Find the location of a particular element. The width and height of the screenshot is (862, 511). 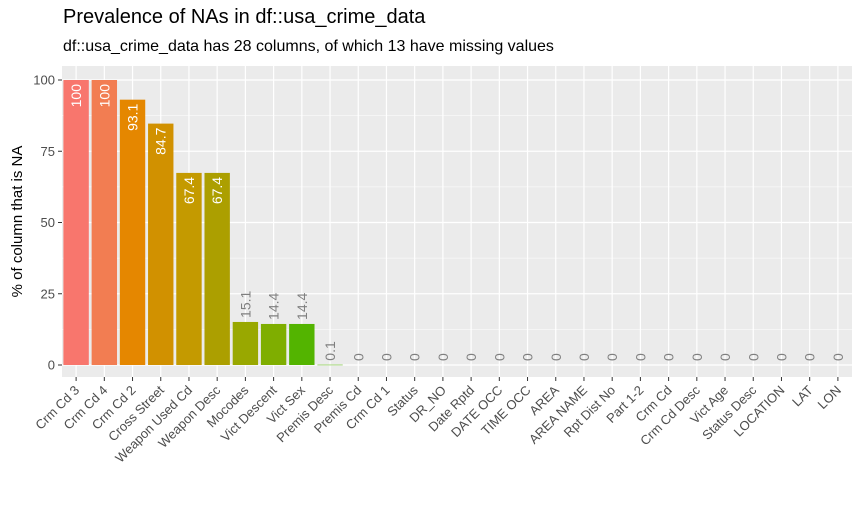

chart-title: Prevalence of NAs in df::usa_crime_data is located at coordinates (244, 17).